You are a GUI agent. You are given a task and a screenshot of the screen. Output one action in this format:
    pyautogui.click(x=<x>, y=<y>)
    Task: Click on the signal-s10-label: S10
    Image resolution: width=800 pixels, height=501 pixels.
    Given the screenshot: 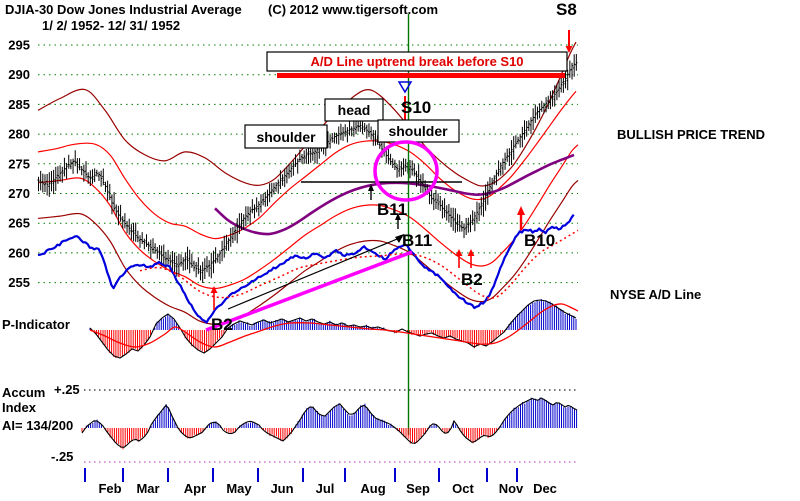 What is the action you would take?
    pyautogui.click(x=416, y=107)
    